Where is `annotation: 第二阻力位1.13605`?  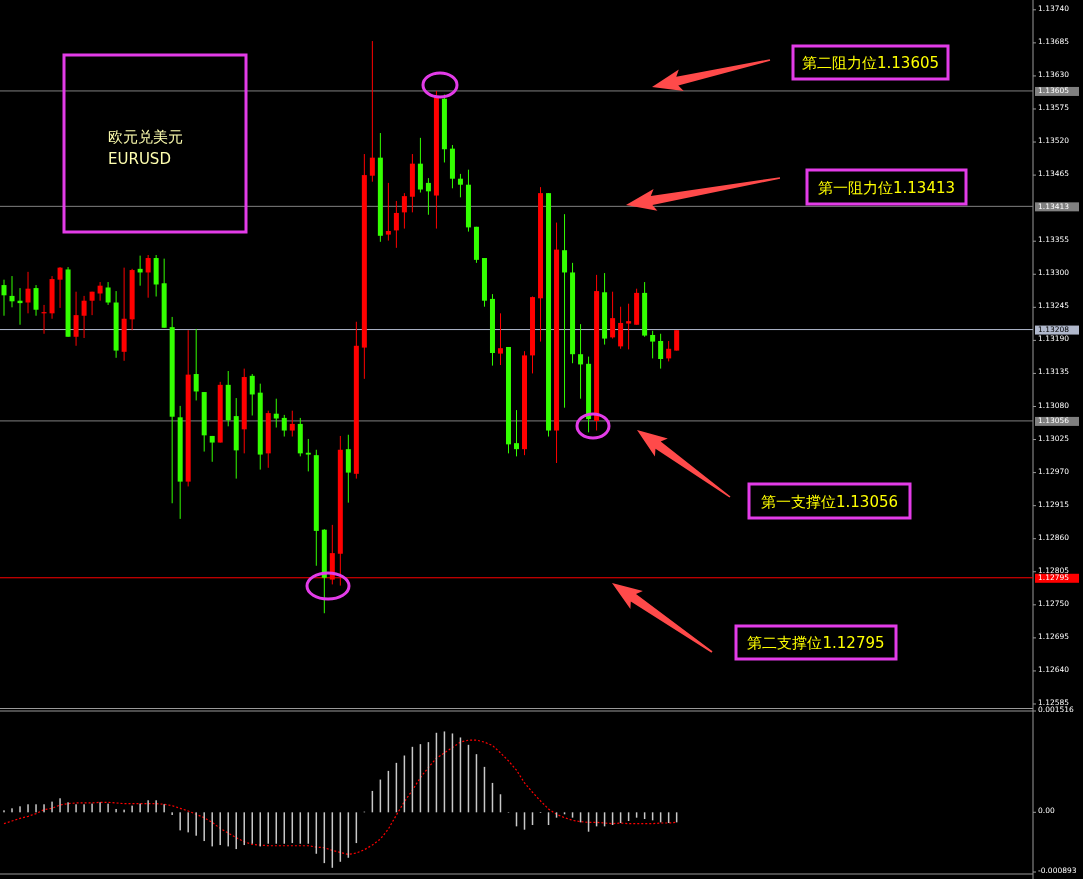
annotation: 第二阻力位1.13605 is located at coordinates (870, 63).